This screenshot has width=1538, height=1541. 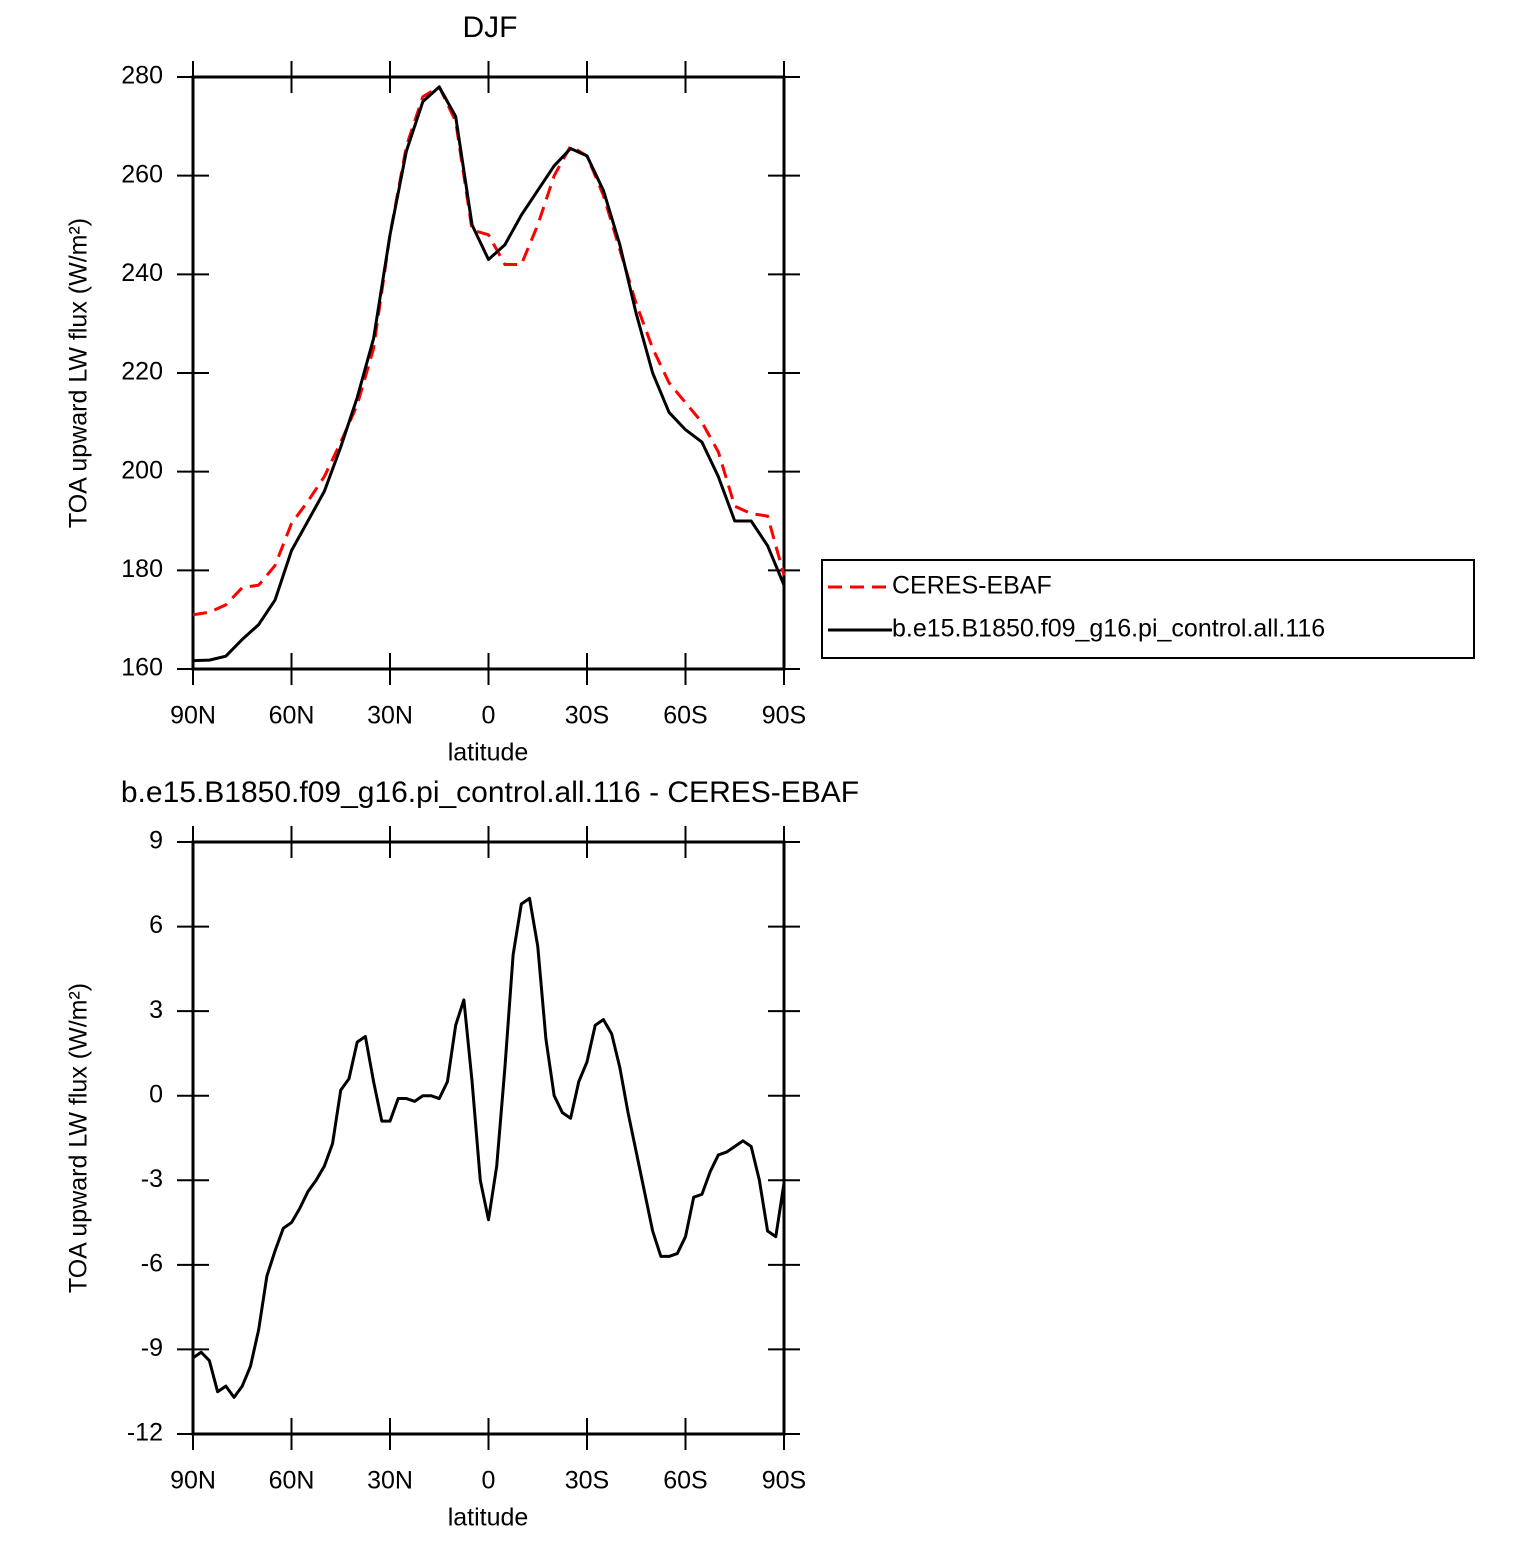 What do you see at coordinates (145, 1433) in the screenshot?
I see `y-tick-label: -12` at bounding box center [145, 1433].